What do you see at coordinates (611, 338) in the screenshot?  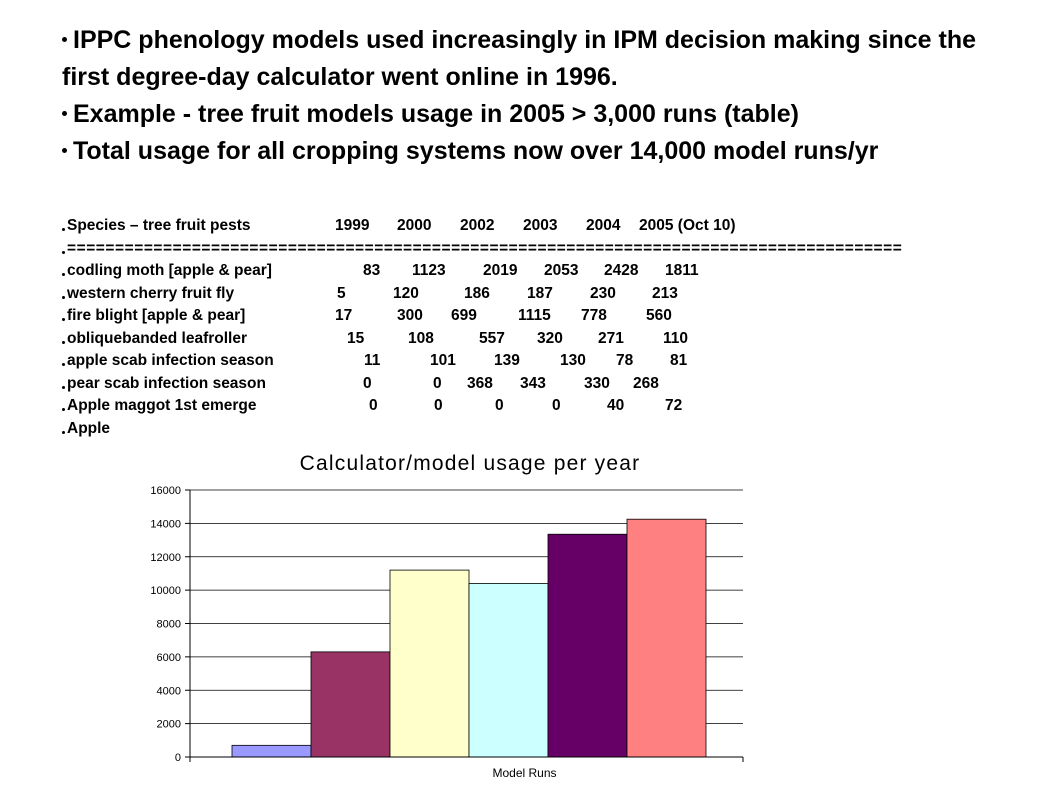 I see `table-cell-value: 271` at bounding box center [611, 338].